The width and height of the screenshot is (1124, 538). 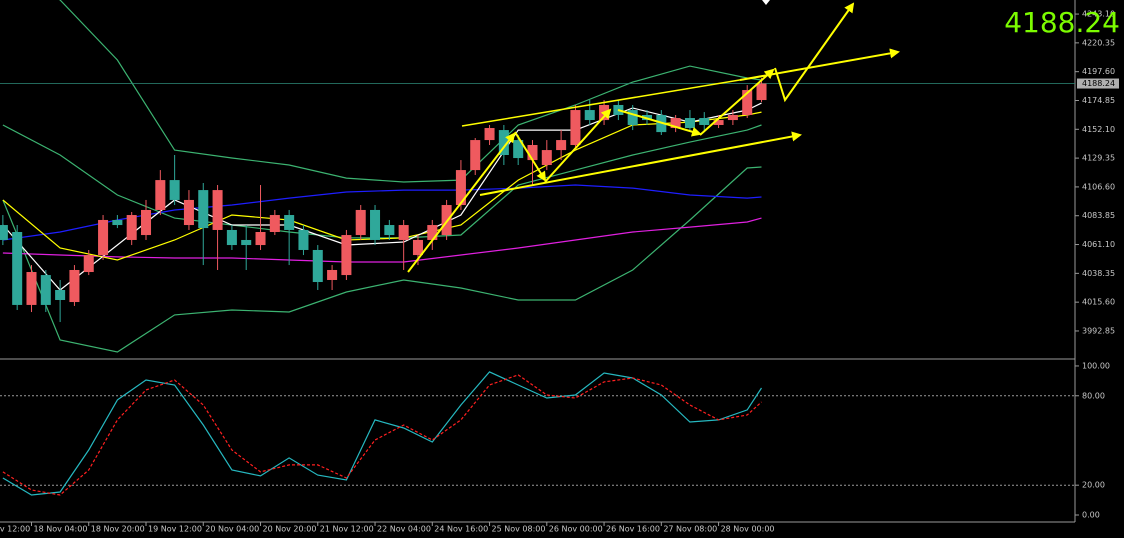 What do you see at coordinates (1098, 244) in the screenshot?
I see `y-tick-label: 4061.10` at bounding box center [1098, 244].